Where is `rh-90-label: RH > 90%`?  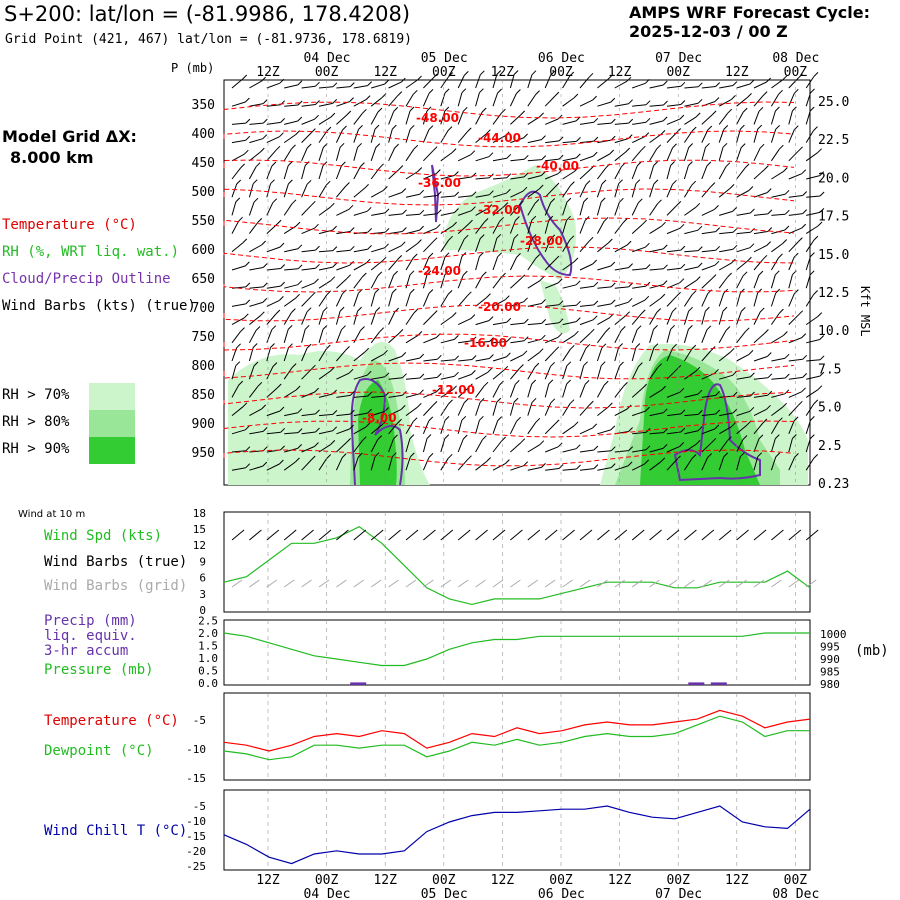 rh-90-label: RH > 90% is located at coordinates (36, 449).